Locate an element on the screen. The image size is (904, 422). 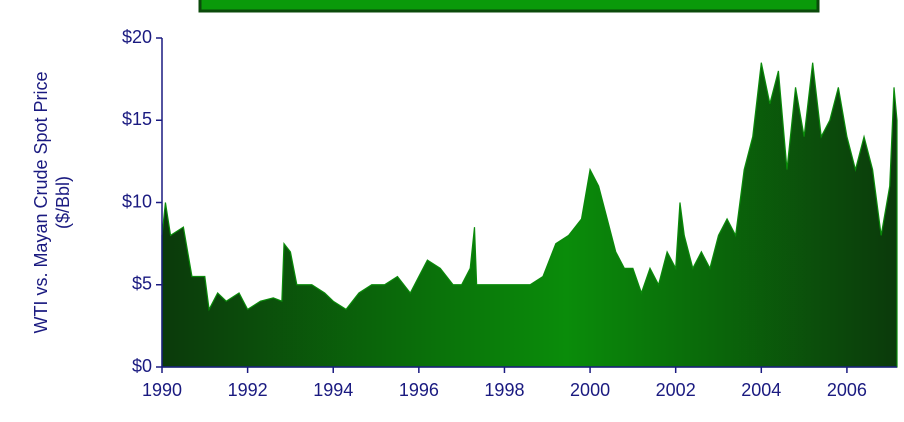
x-tick-label: 2006 is located at coordinates (847, 390).